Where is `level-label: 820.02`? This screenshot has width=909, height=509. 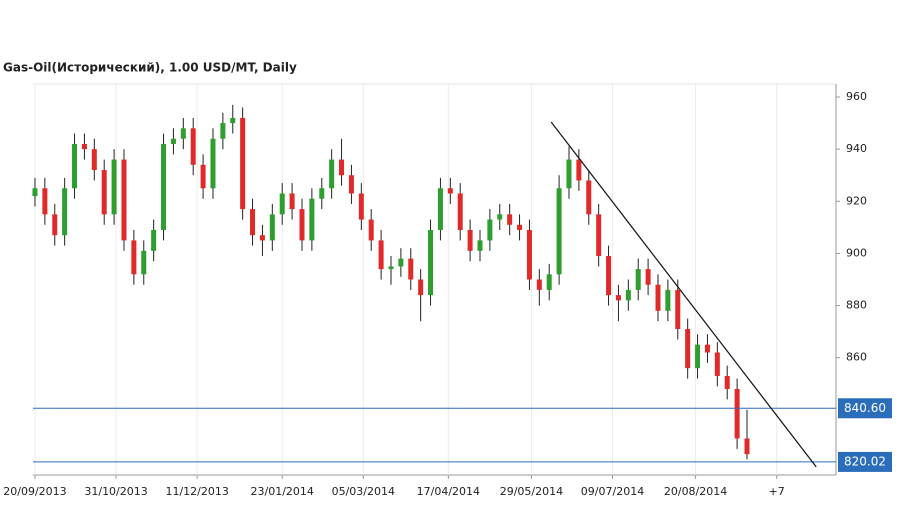 level-label: 820.02 is located at coordinates (865, 461).